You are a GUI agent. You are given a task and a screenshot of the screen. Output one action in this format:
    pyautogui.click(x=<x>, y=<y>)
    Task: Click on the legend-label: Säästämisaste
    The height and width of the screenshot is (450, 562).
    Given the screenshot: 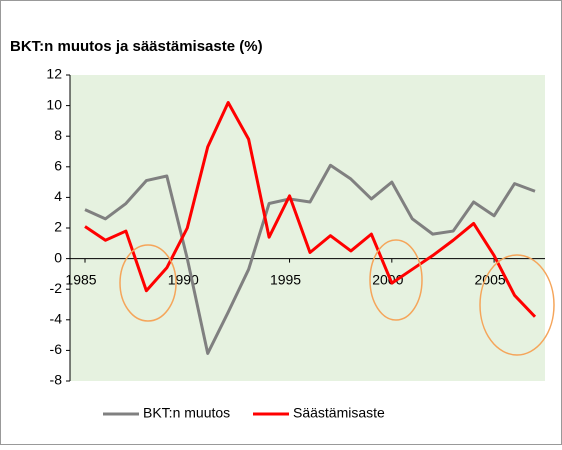 What is the action you would take?
    pyautogui.click(x=339, y=413)
    